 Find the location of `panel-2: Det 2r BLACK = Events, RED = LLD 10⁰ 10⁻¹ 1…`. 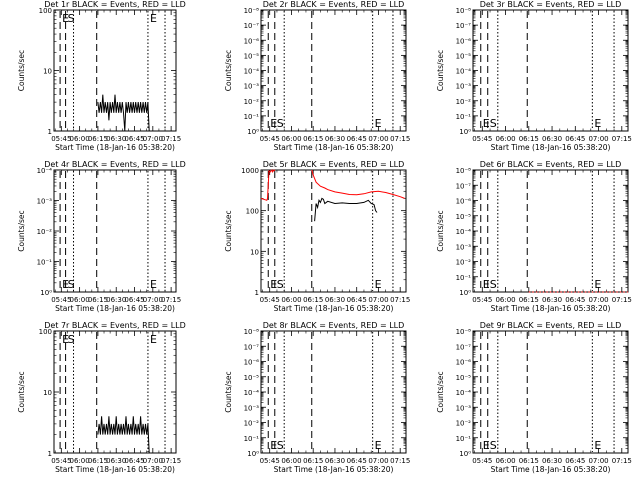

panel-2: Det 2r BLACK = Events, RED = LLD 10⁰ 10⁻¹ 1… is located at coordinates (317, 76).